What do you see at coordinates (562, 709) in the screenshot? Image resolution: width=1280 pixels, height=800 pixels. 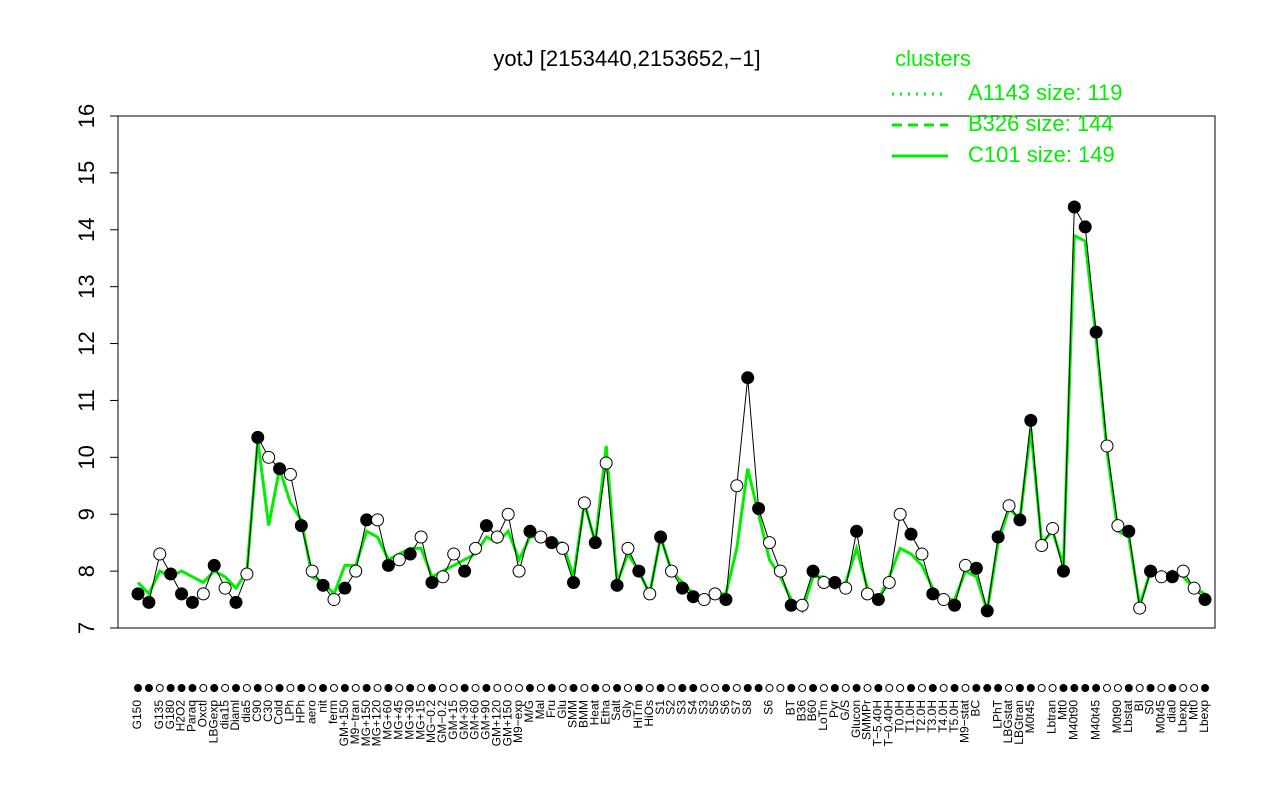 I see `x-tick-label: Glu` at bounding box center [562, 709].